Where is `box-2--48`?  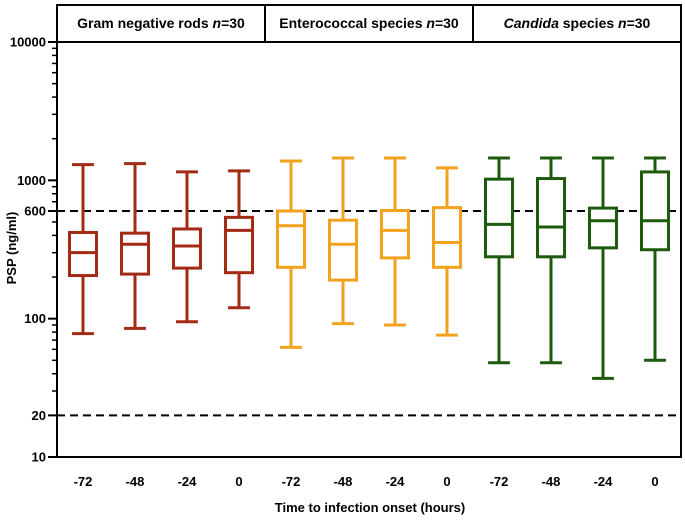
box-2--48 is located at coordinates (343, 241).